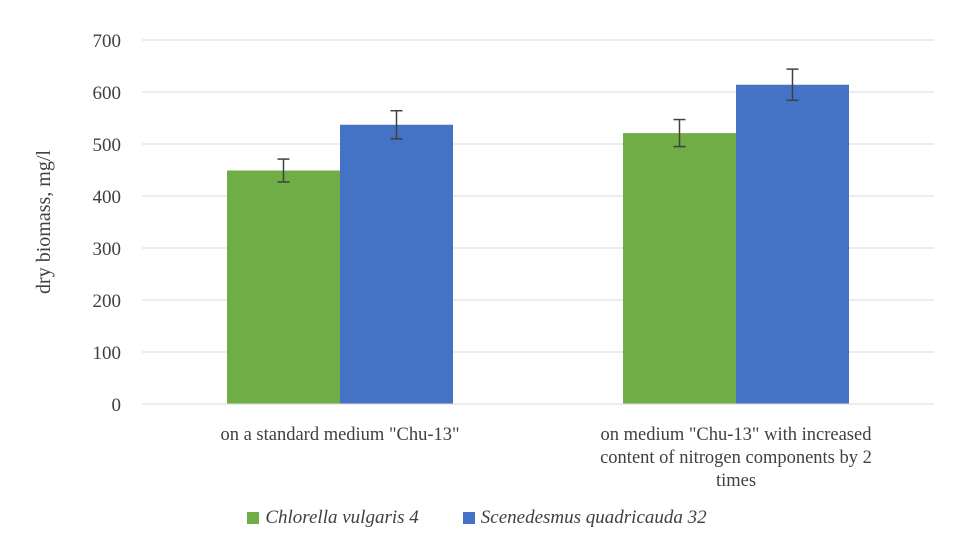  I want to click on error-bars, so click(538, 125).